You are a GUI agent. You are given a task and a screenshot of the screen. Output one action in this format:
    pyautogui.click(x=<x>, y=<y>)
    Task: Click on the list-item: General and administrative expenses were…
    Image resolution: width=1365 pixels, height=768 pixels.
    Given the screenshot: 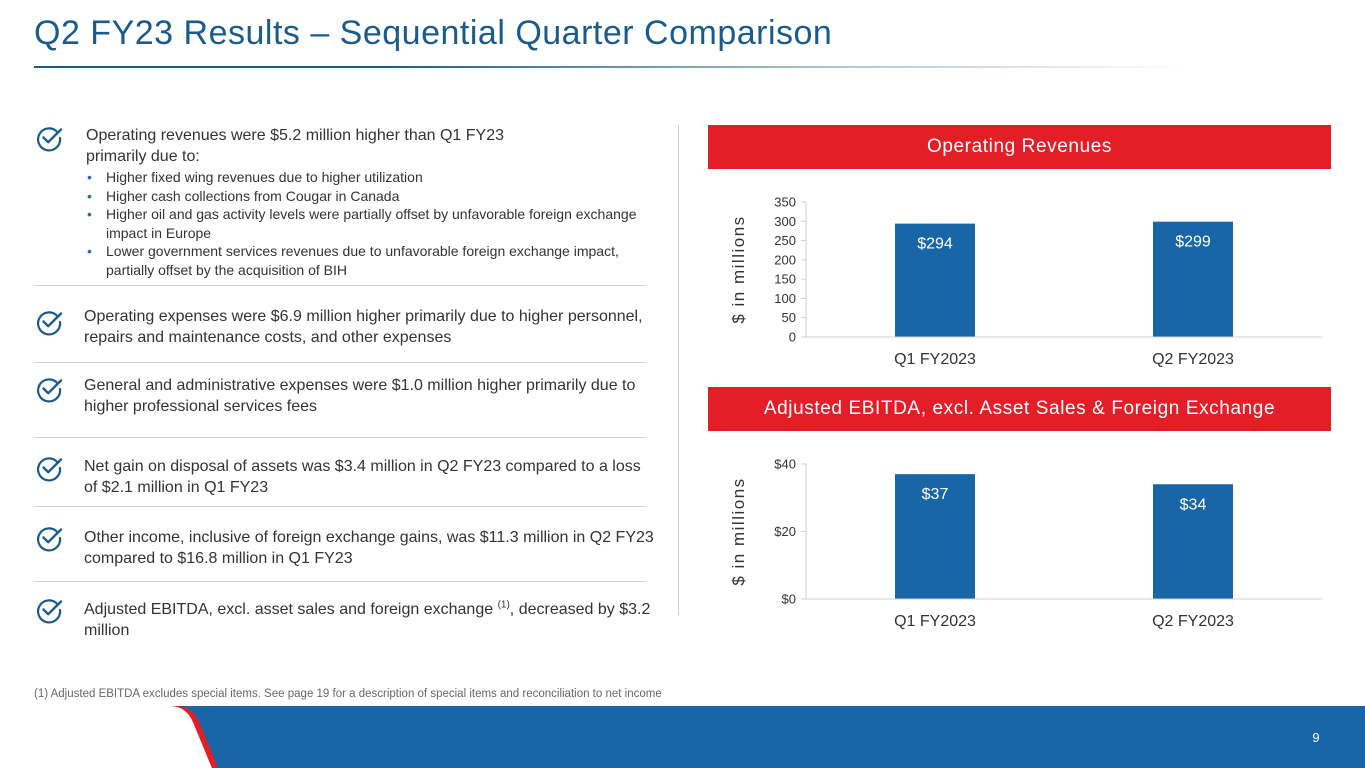 What is the action you would take?
    pyautogui.click(x=340, y=400)
    